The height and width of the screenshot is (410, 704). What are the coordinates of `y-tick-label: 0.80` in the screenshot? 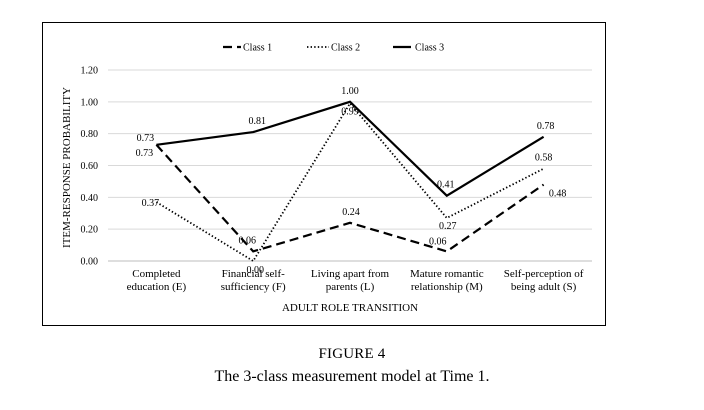 It's located at (90, 134).